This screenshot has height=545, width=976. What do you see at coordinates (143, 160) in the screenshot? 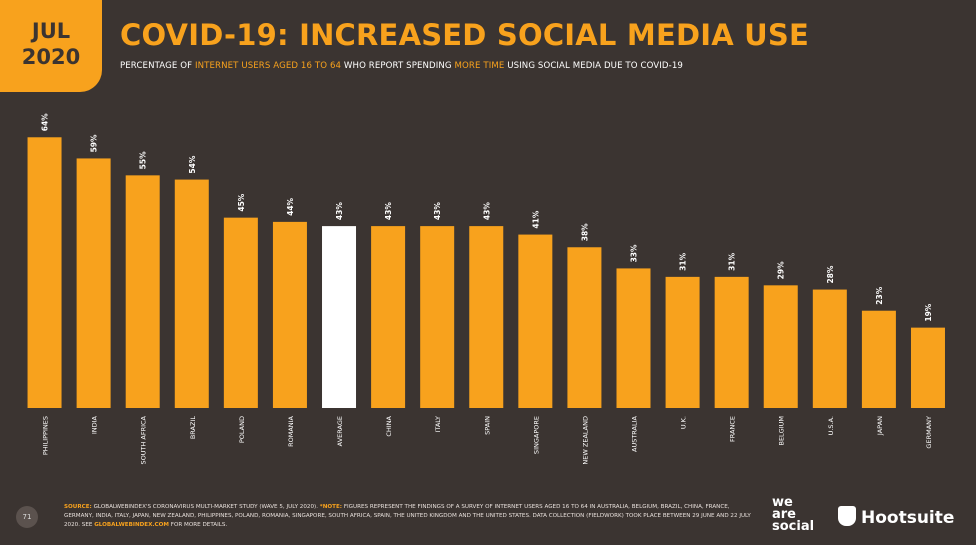
I see `value-label: 55%` at bounding box center [143, 160].